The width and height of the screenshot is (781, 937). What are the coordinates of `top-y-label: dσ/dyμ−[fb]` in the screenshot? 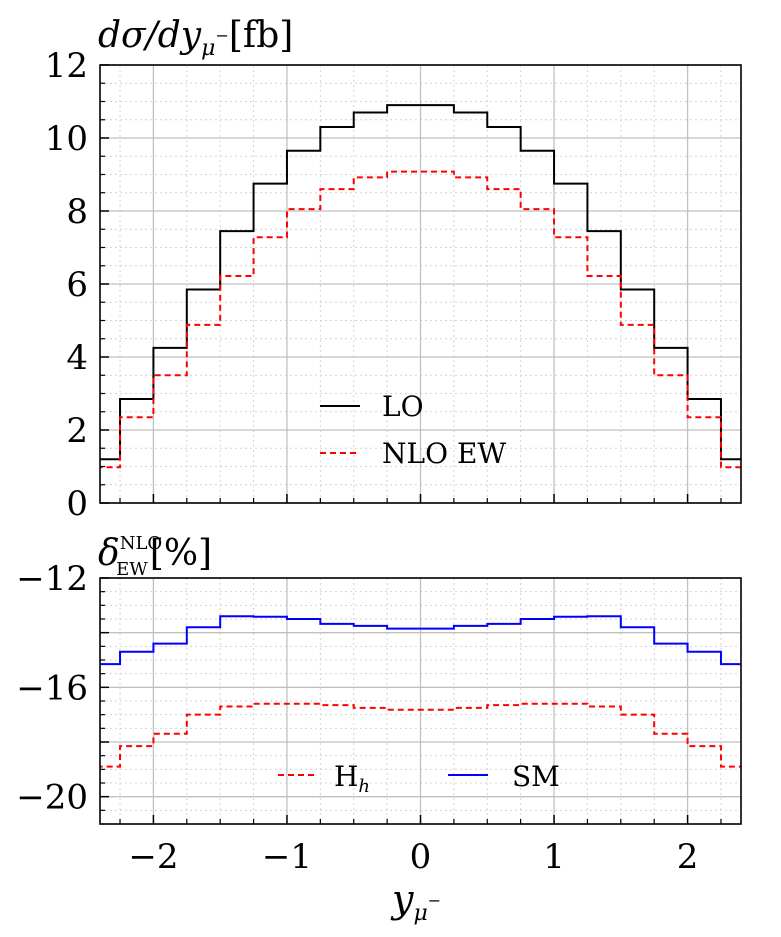 It's located at (195, 38).